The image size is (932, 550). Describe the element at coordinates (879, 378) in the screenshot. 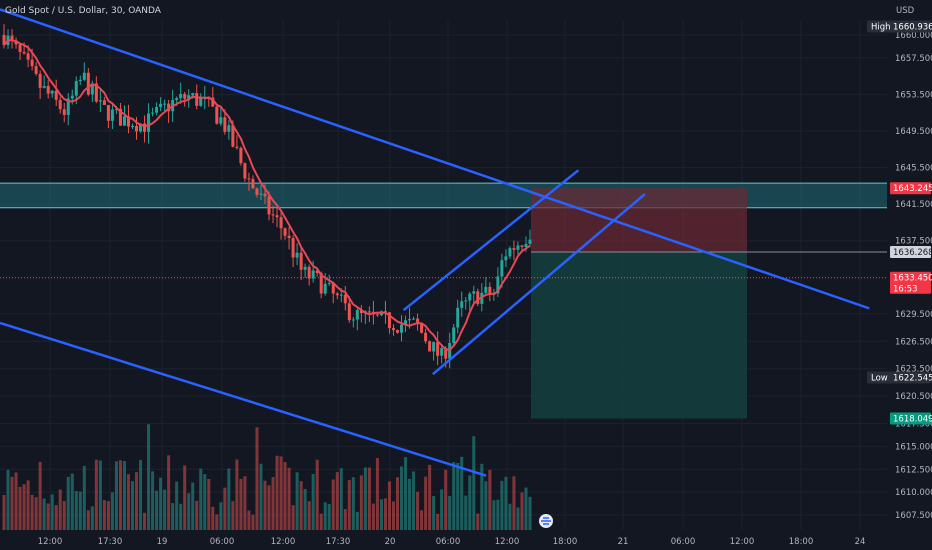

I see `price-tag-label: Low` at that location.